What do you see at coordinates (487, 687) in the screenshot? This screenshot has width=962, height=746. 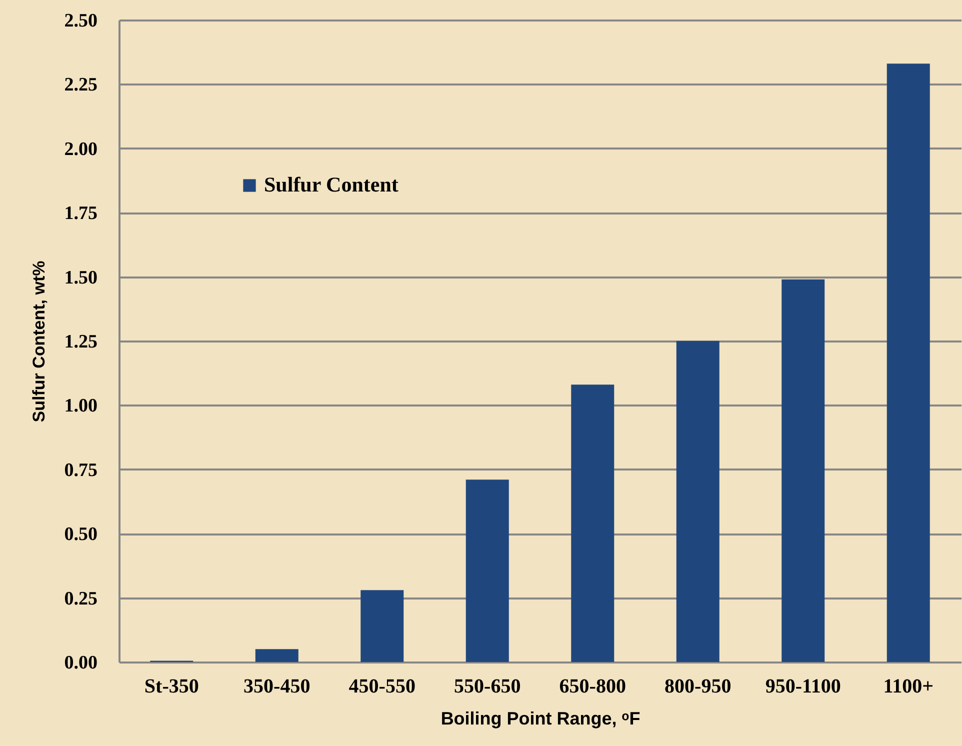 I see `x-tick-label: 550-650` at bounding box center [487, 687].